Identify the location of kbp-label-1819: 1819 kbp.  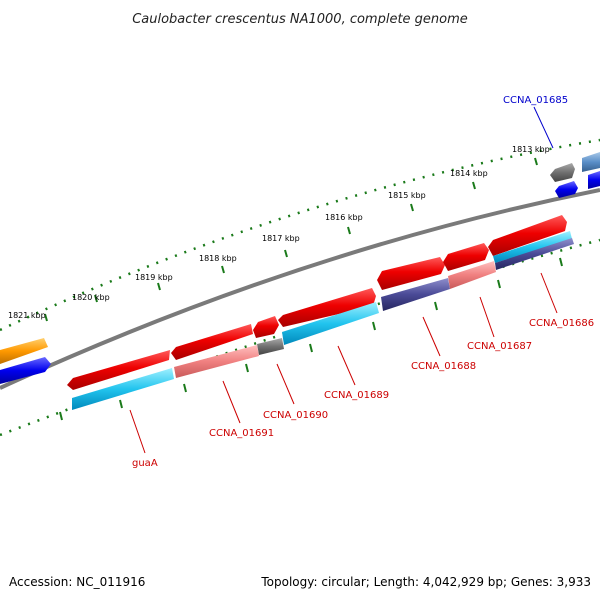
(154, 277).